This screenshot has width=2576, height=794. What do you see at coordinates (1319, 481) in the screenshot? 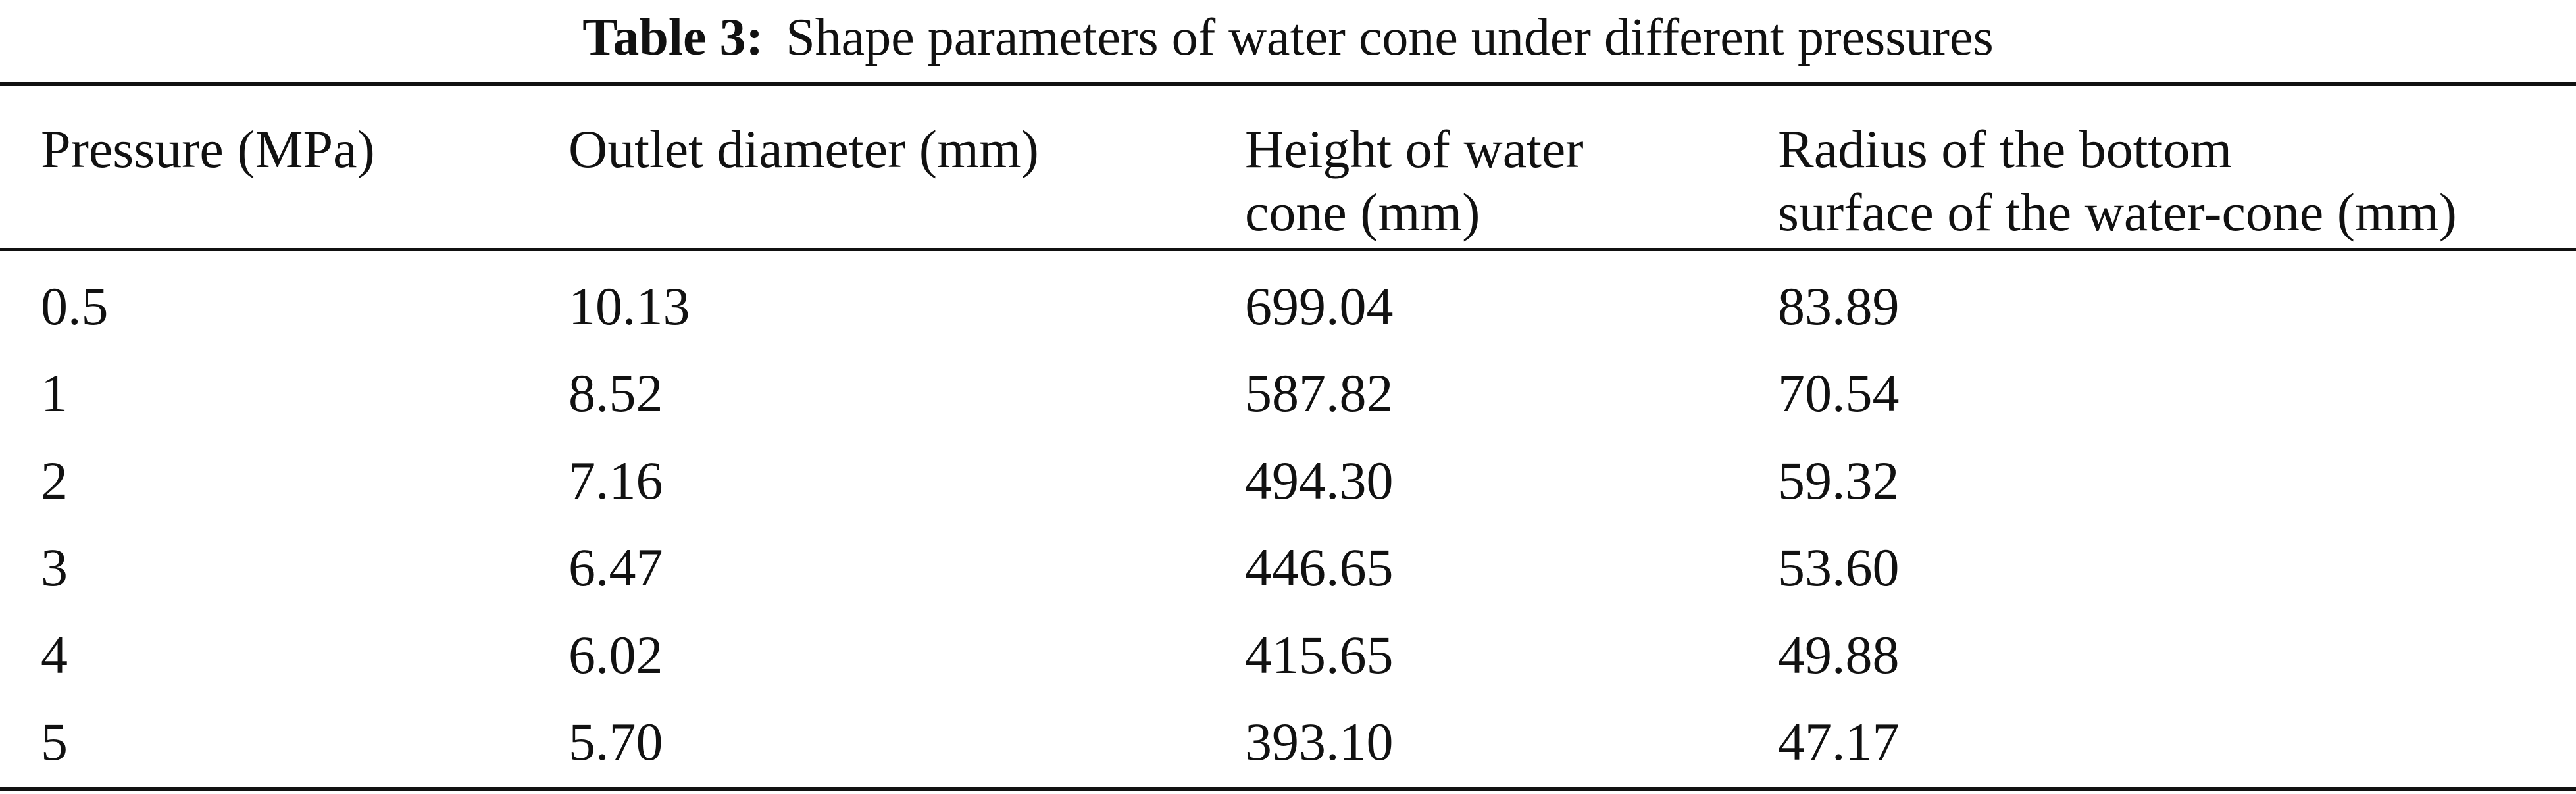
I see `cell-height: 494.30` at bounding box center [1319, 481].